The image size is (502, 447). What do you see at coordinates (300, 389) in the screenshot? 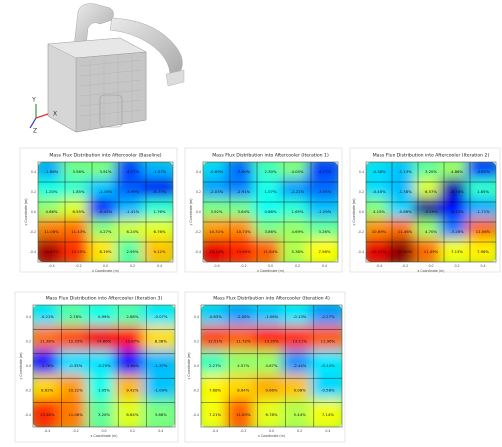
I see `cell-label: 9.08%` at bounding box center [300, 389].